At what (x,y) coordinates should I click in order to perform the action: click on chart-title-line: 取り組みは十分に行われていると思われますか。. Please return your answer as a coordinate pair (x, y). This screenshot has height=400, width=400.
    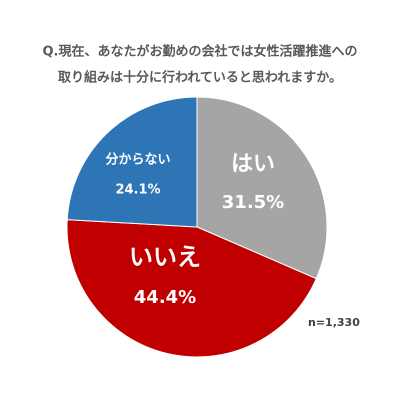
    Looking at the image, I should click on (200, 78).